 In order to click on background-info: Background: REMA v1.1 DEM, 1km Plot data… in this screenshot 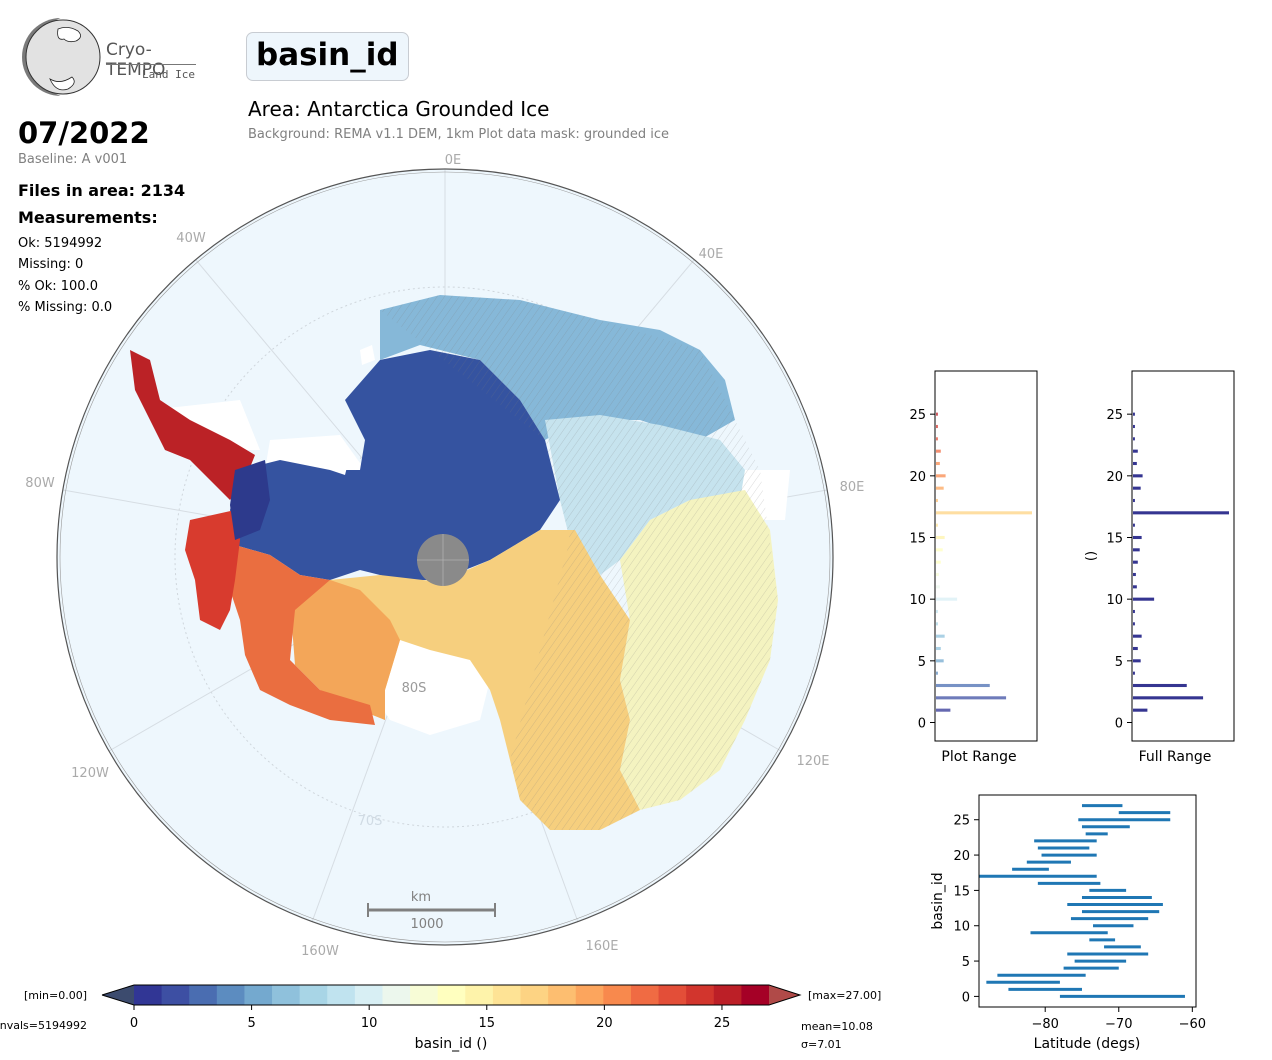, I will do `click(458, 134)`.